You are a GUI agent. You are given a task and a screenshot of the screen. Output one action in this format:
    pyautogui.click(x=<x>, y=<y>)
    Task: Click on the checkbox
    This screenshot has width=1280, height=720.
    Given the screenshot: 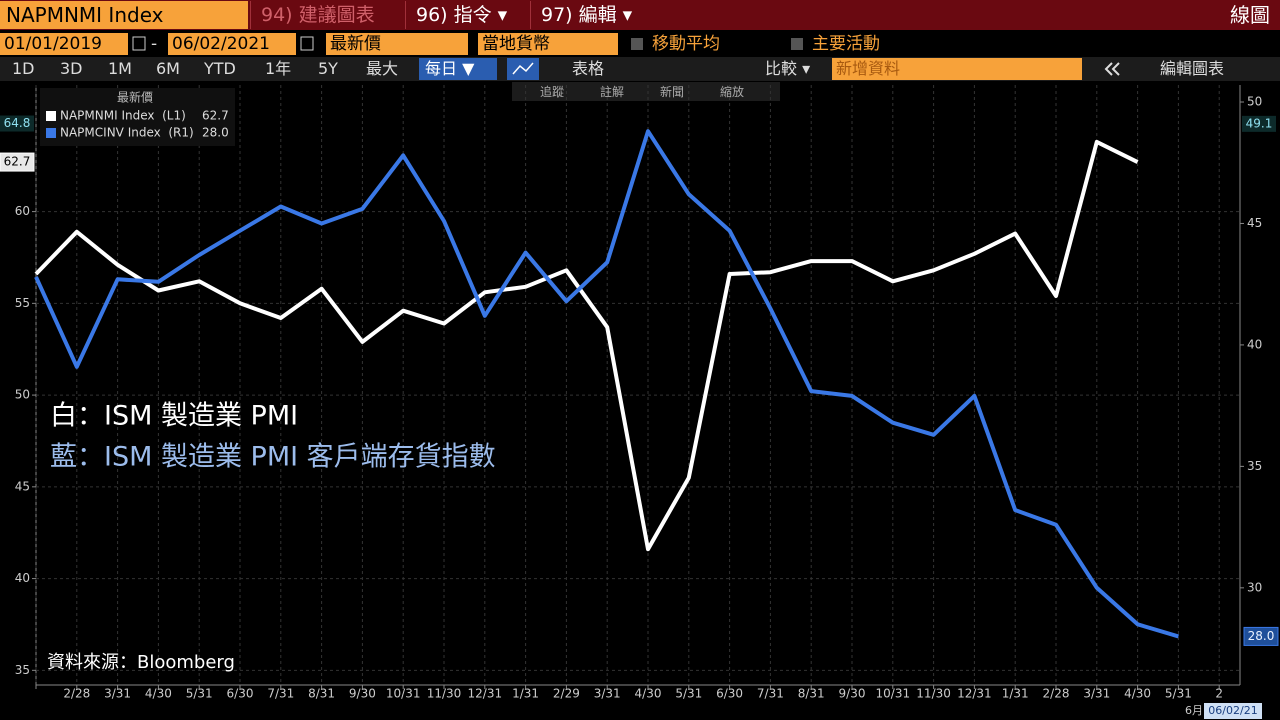 What is the action you would take?
    pyautogui.click(x=797, y=44)
    